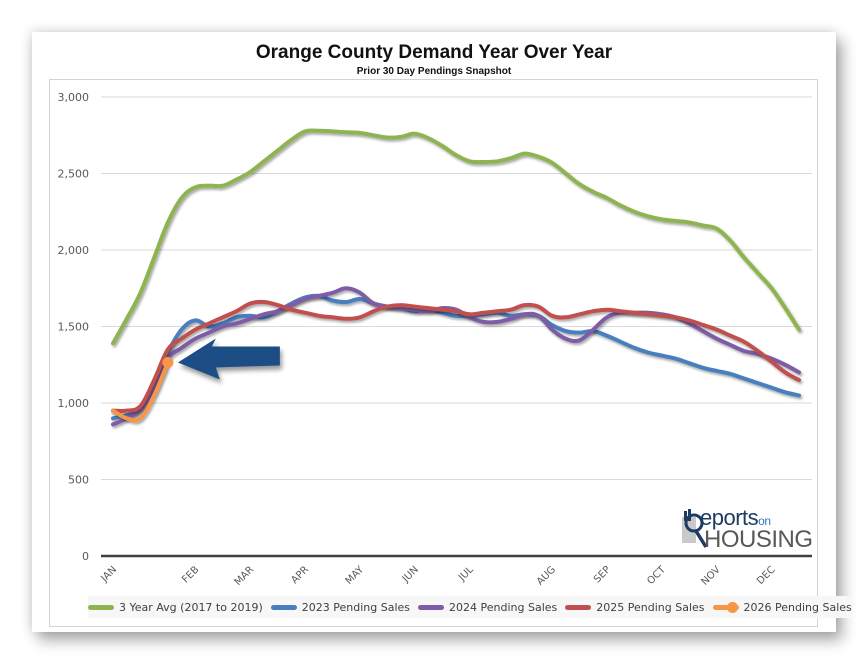 This screenshot has height=665, width=868. Describe the element at coordinates (140, 391) in the screenshot. I see `series-line-2026-pending-sales` at that location.